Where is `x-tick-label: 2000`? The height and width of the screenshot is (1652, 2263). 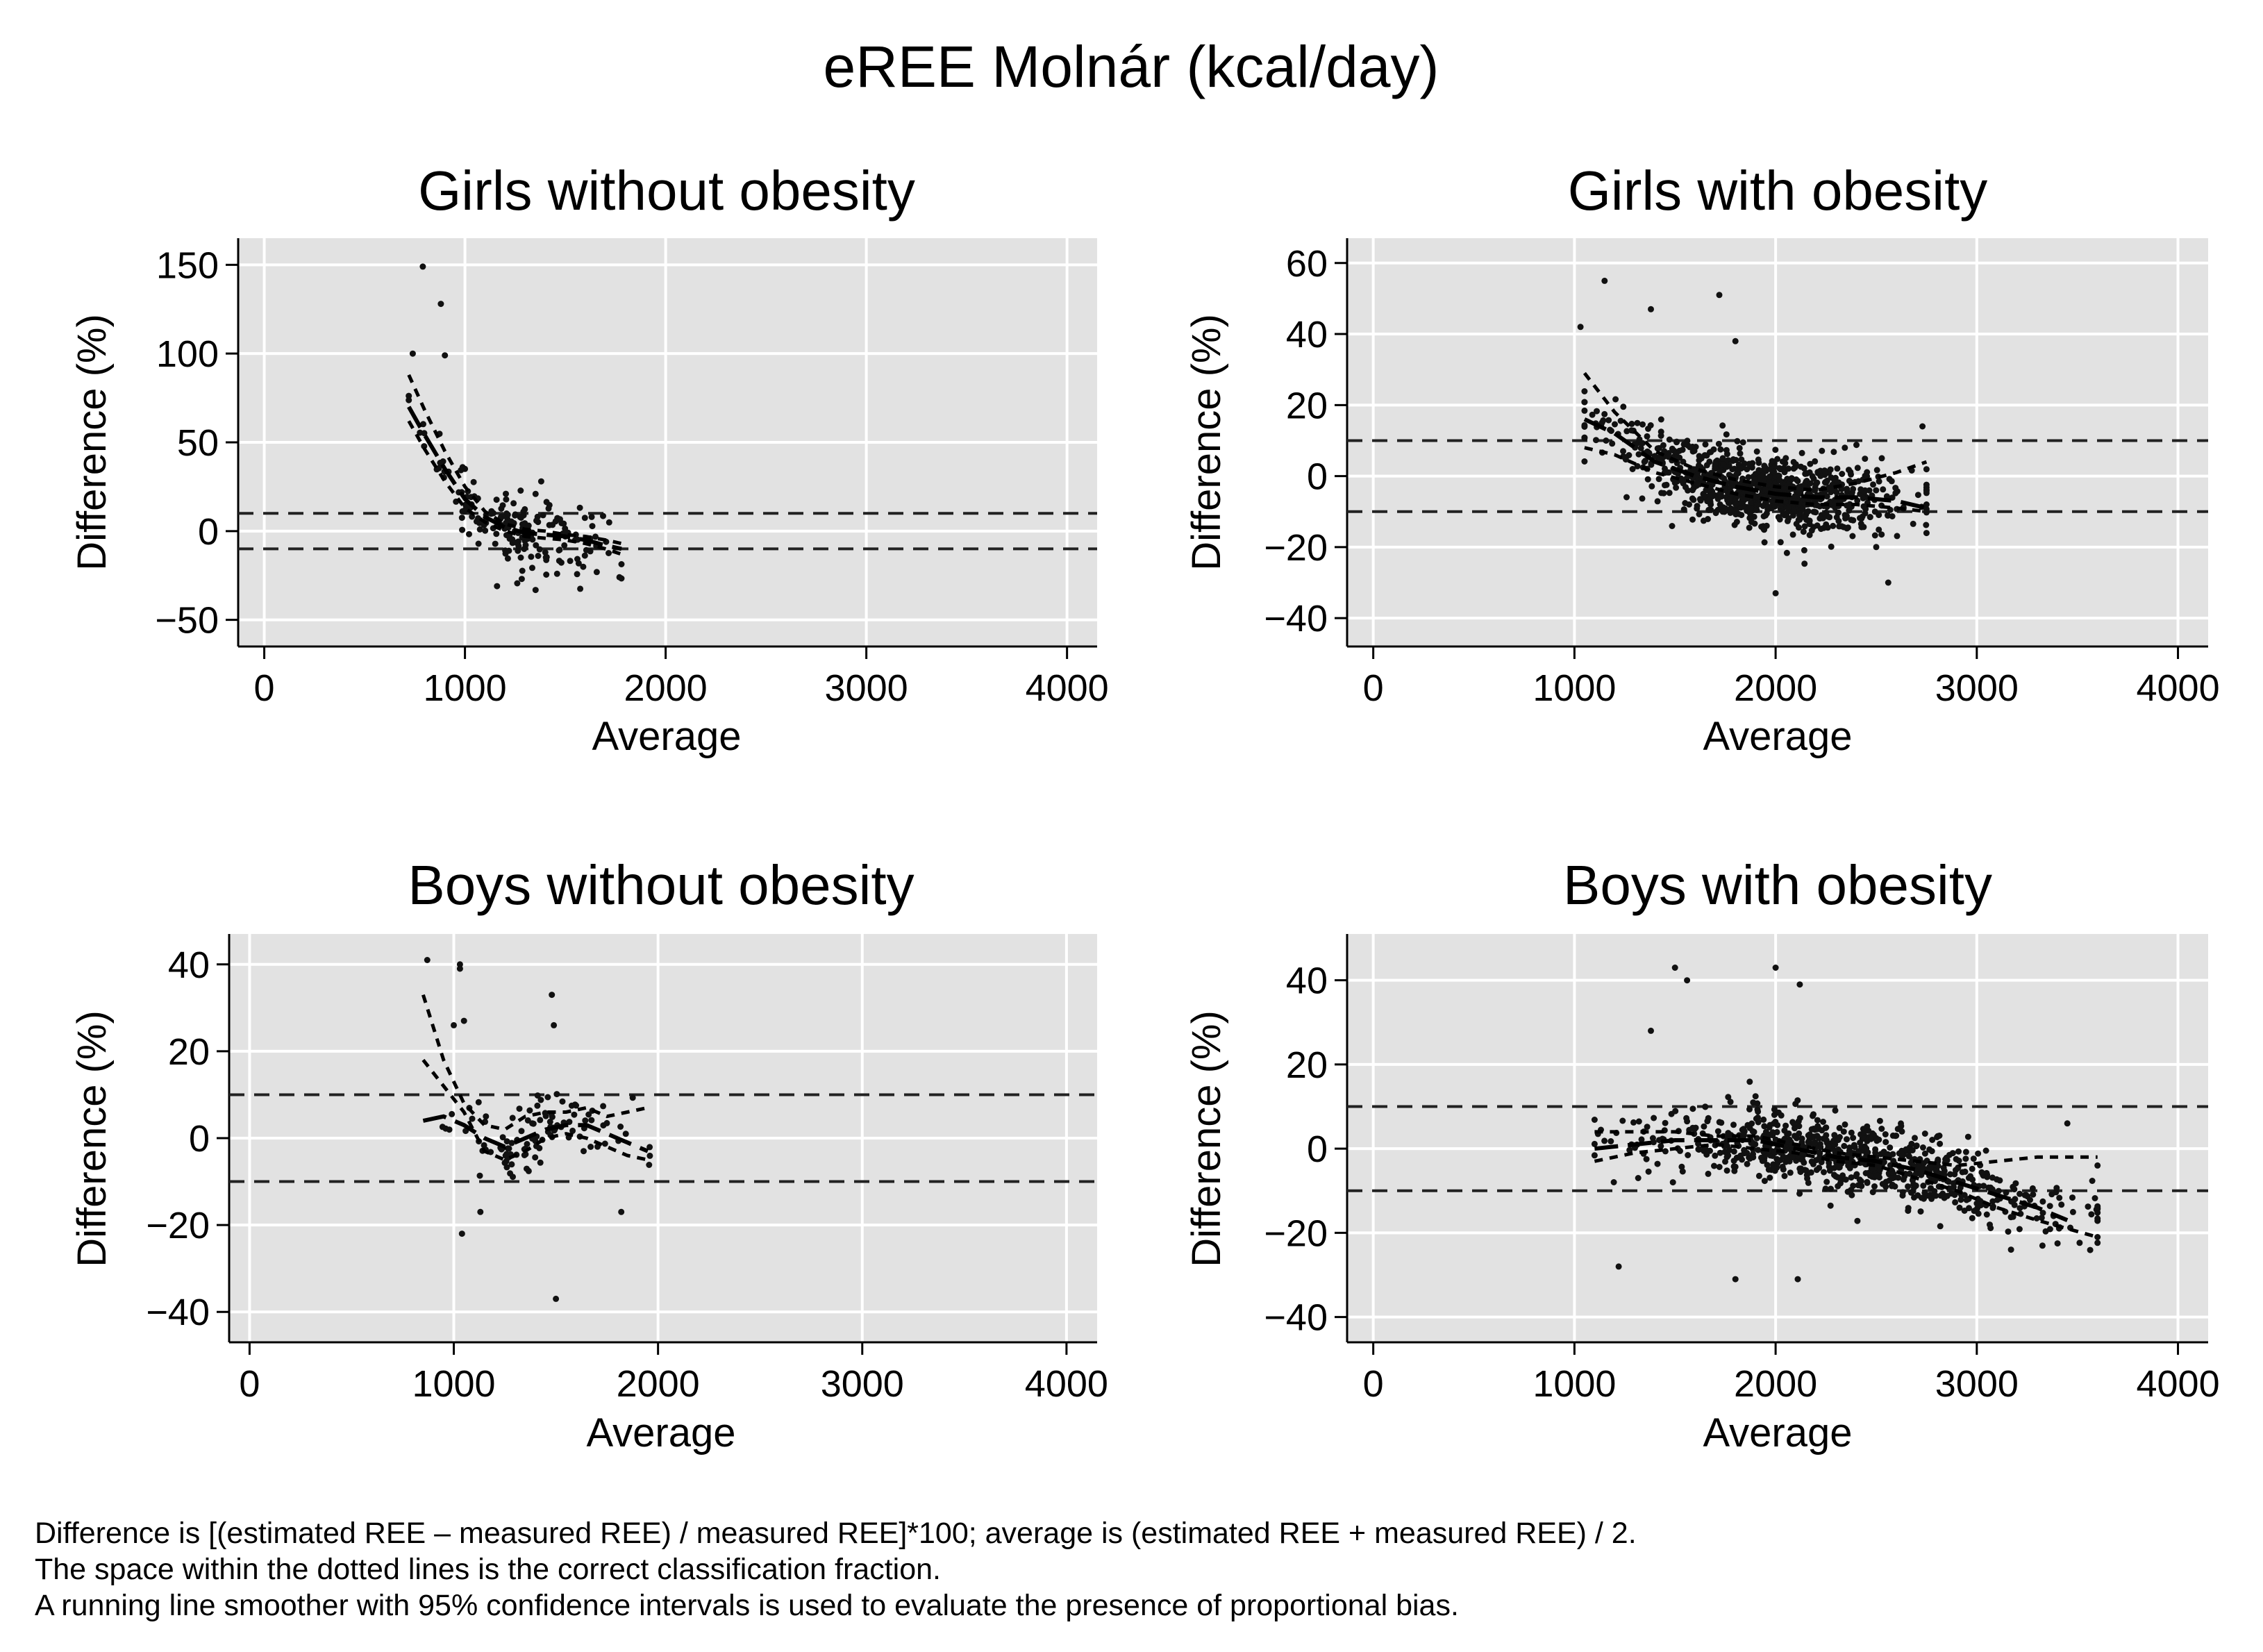
x-tick-label: 2000 is located at coordinates (666, 688).